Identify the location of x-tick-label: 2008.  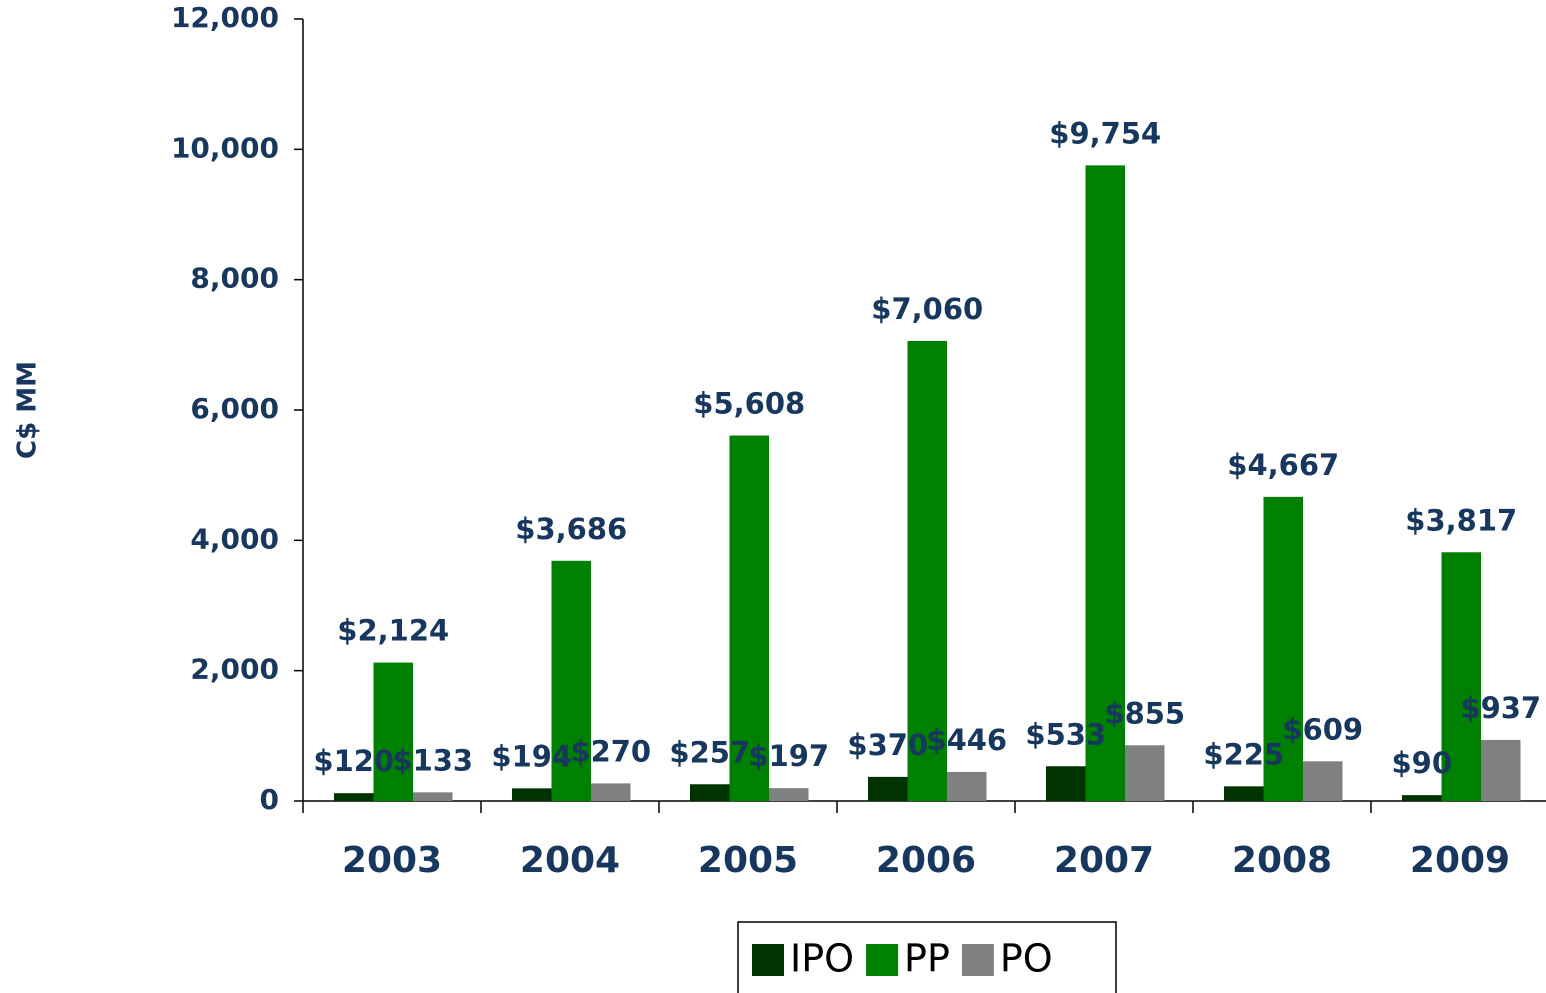
(1282, 860).